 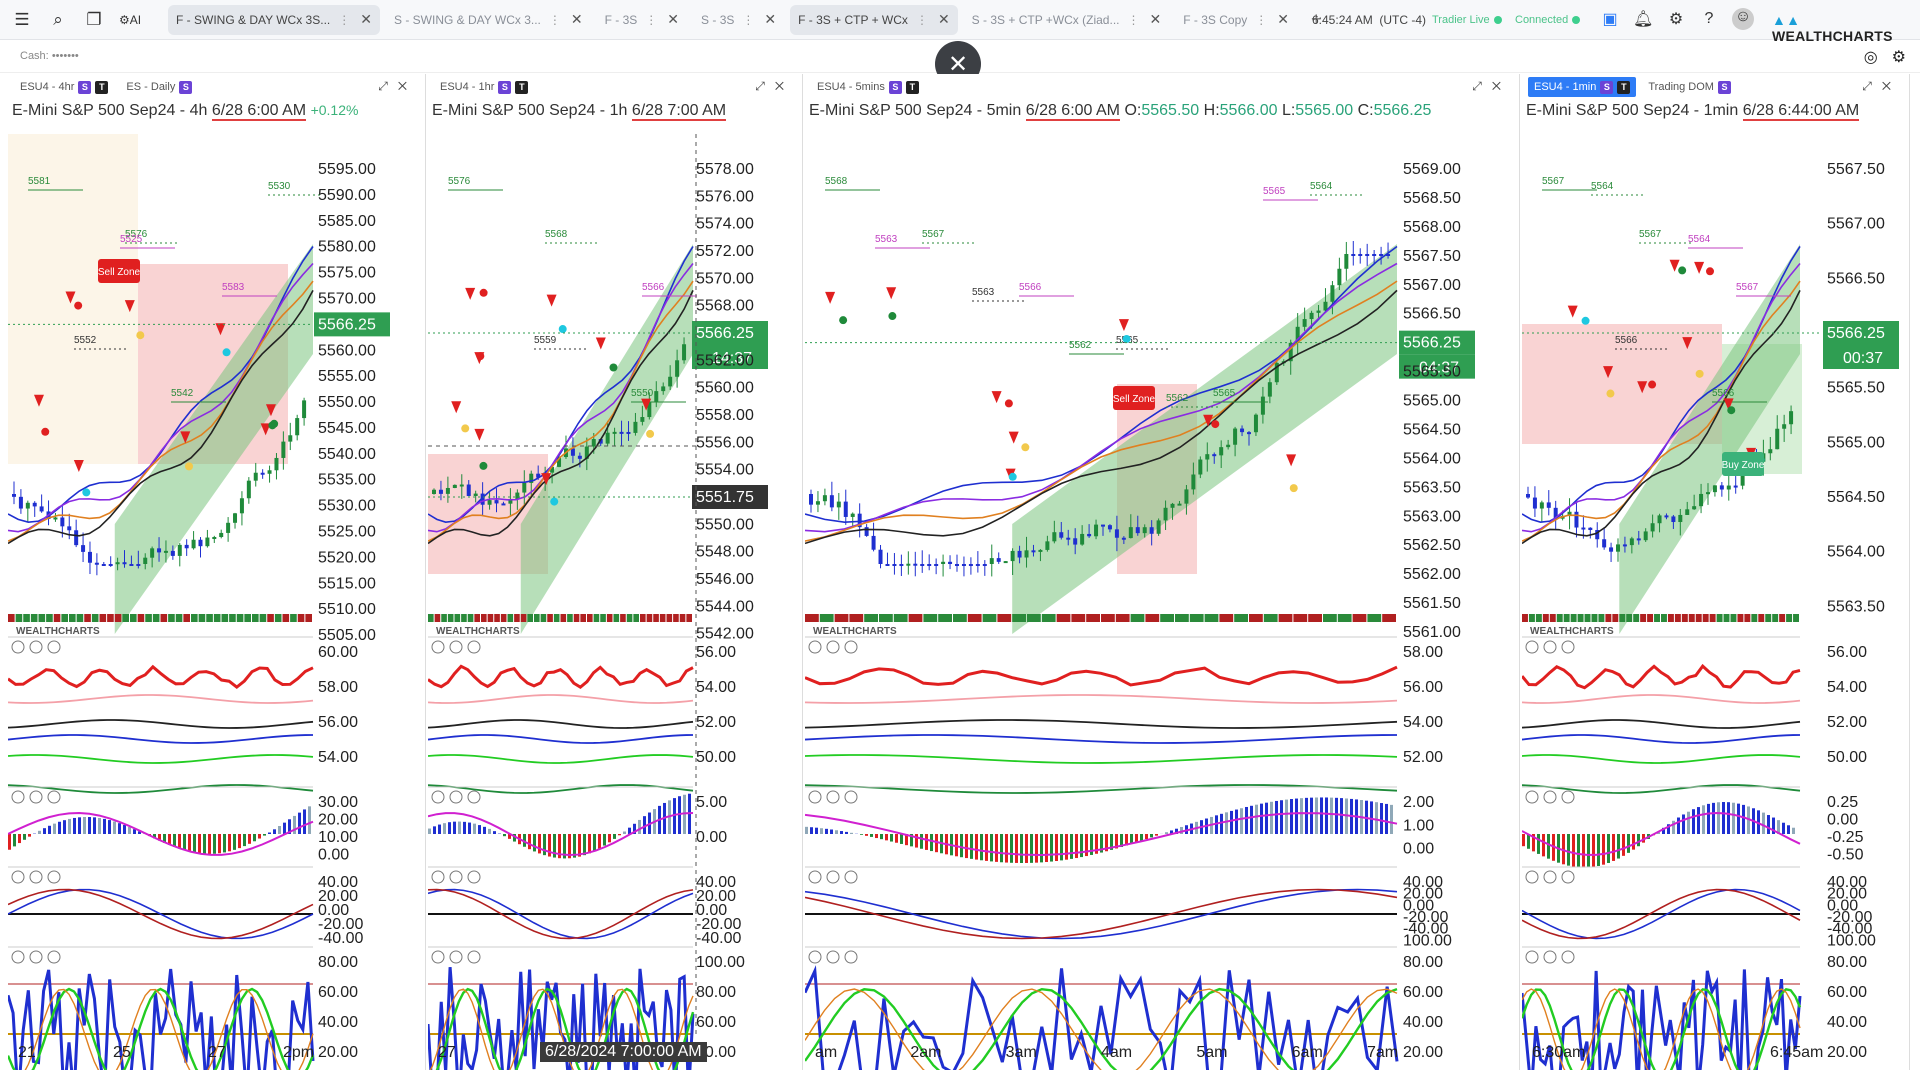 I want to click on layout-tab: F - 3S Copy ⋮ ✕, so click(x=1236, y=20).